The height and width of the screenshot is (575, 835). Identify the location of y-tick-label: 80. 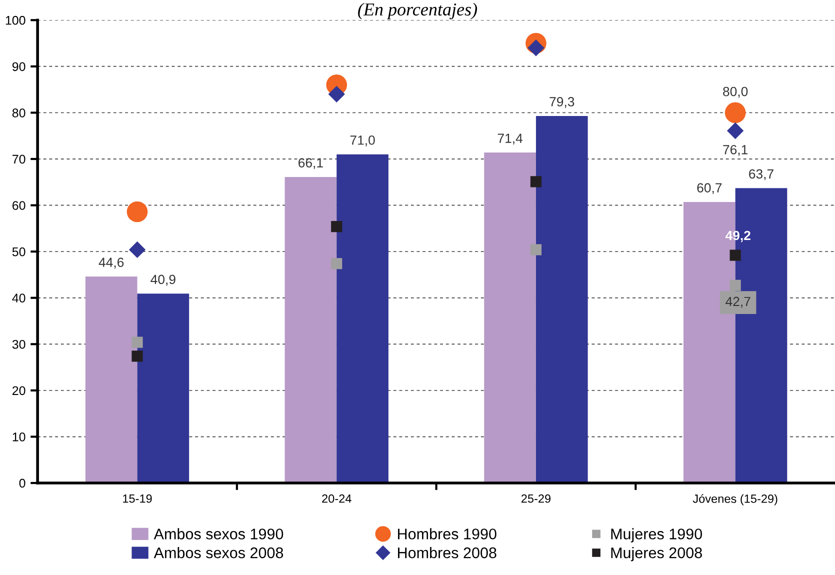
(19, 113).